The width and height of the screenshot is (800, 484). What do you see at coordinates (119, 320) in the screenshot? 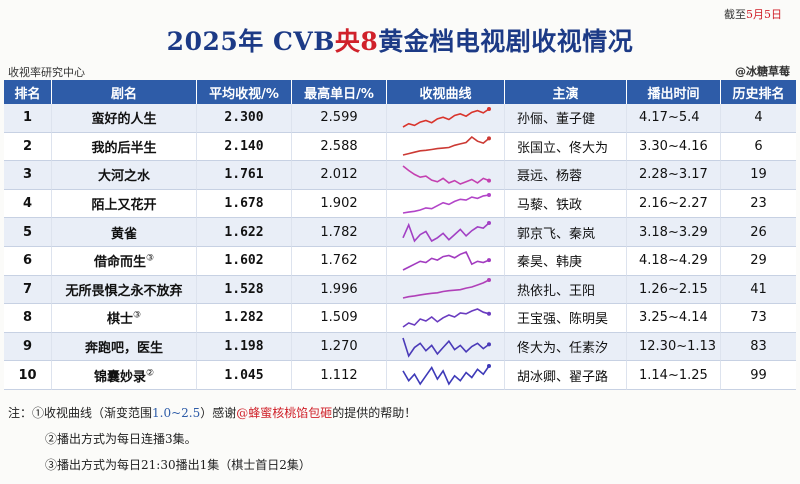
I see `drama-title: 棋士` at bounding box center [119, 320].